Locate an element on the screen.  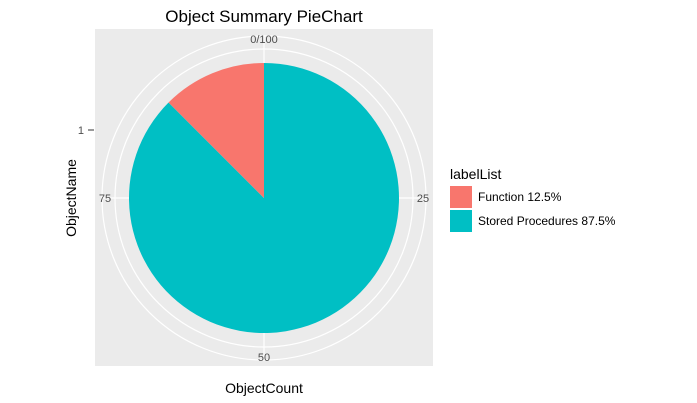
chart-title: Object Summary PieChart is located at coordinates (264, 16).